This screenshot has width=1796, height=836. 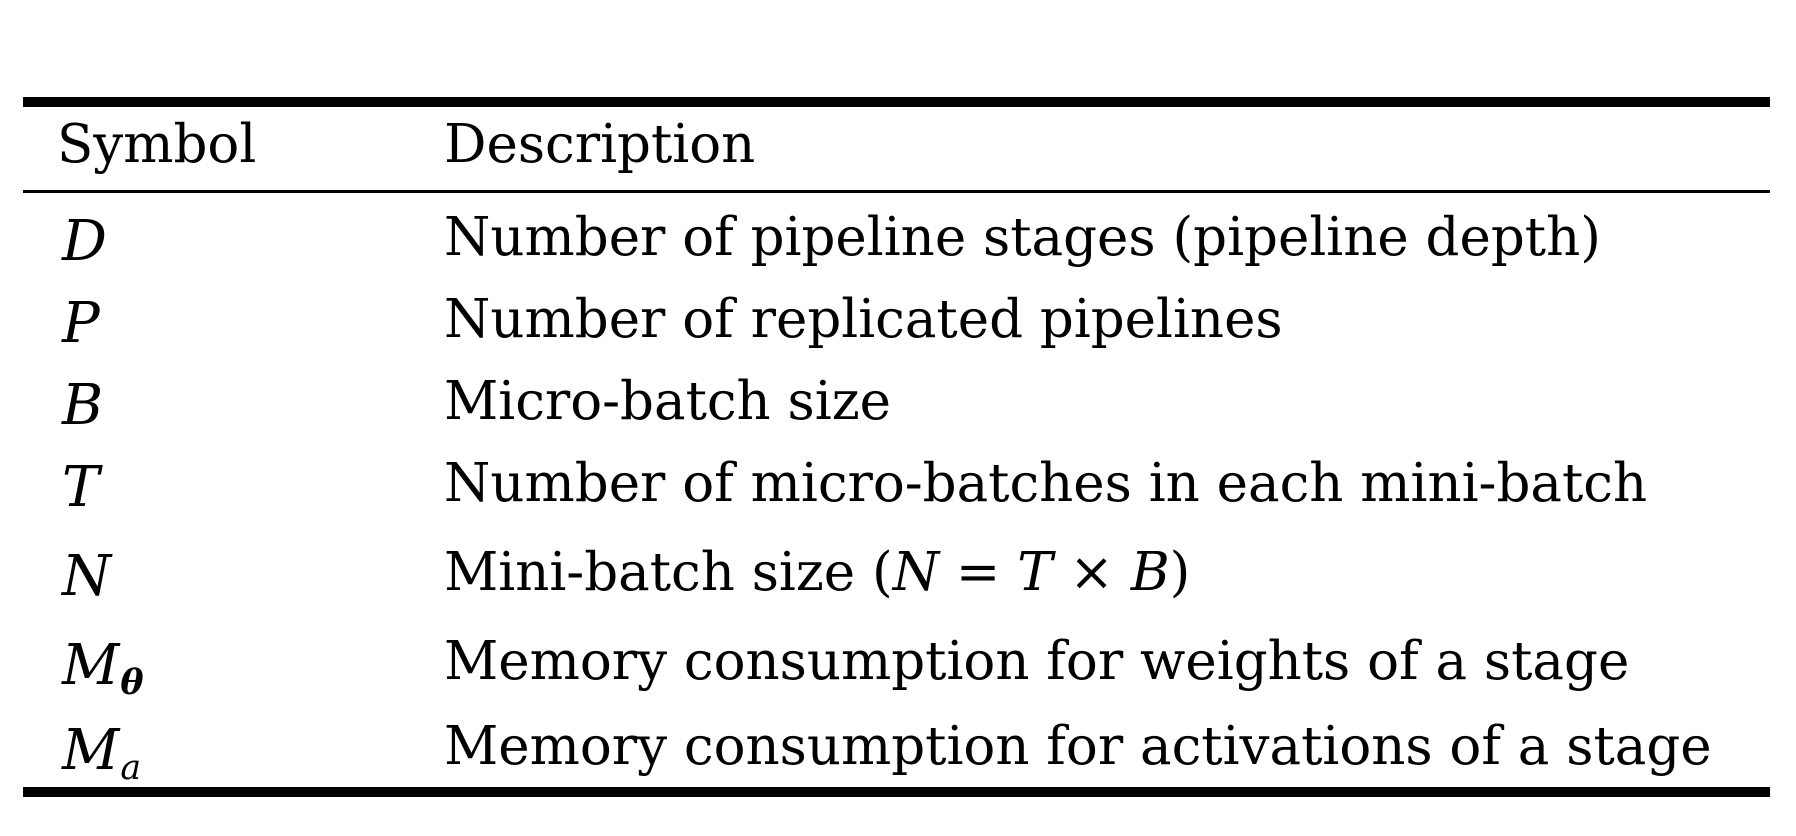 What do you see at coordinates (157, 144) in the screenshot?
I see `header-symbol: Symbol` at bounding box center [157, 144].